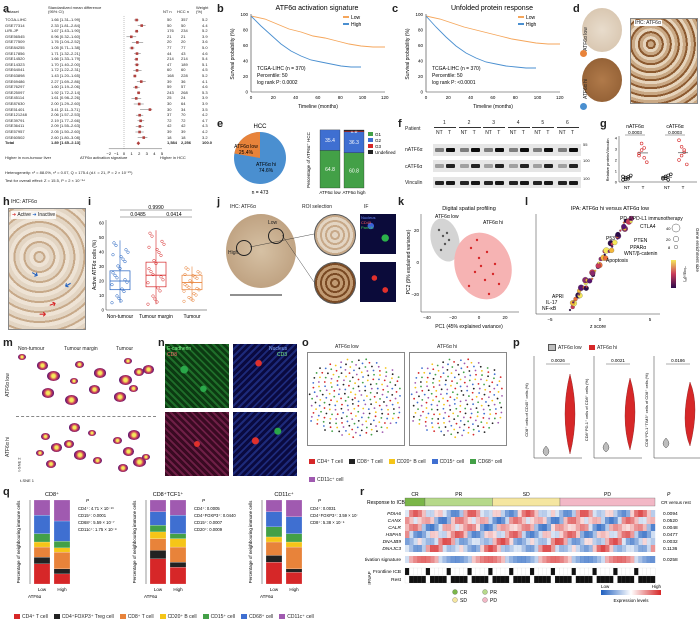  Describe the element at coordinates (261, 617) in the screenshot. I see `q-legend-label: CD68⁺ cell` at that location.